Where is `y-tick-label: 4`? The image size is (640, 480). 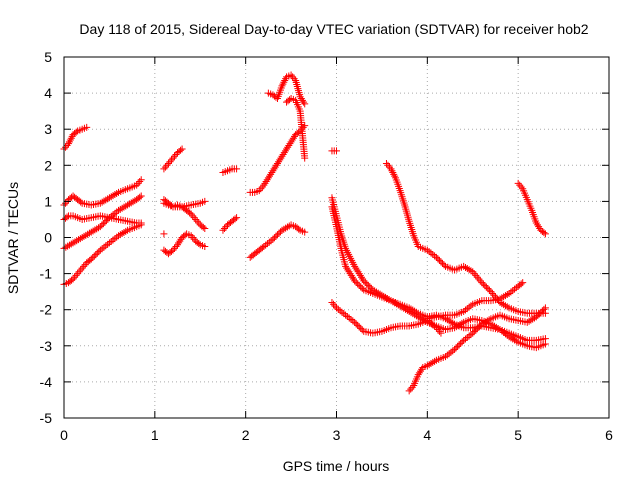 y-tick-label: 4 is located at coordinates (48, 93).